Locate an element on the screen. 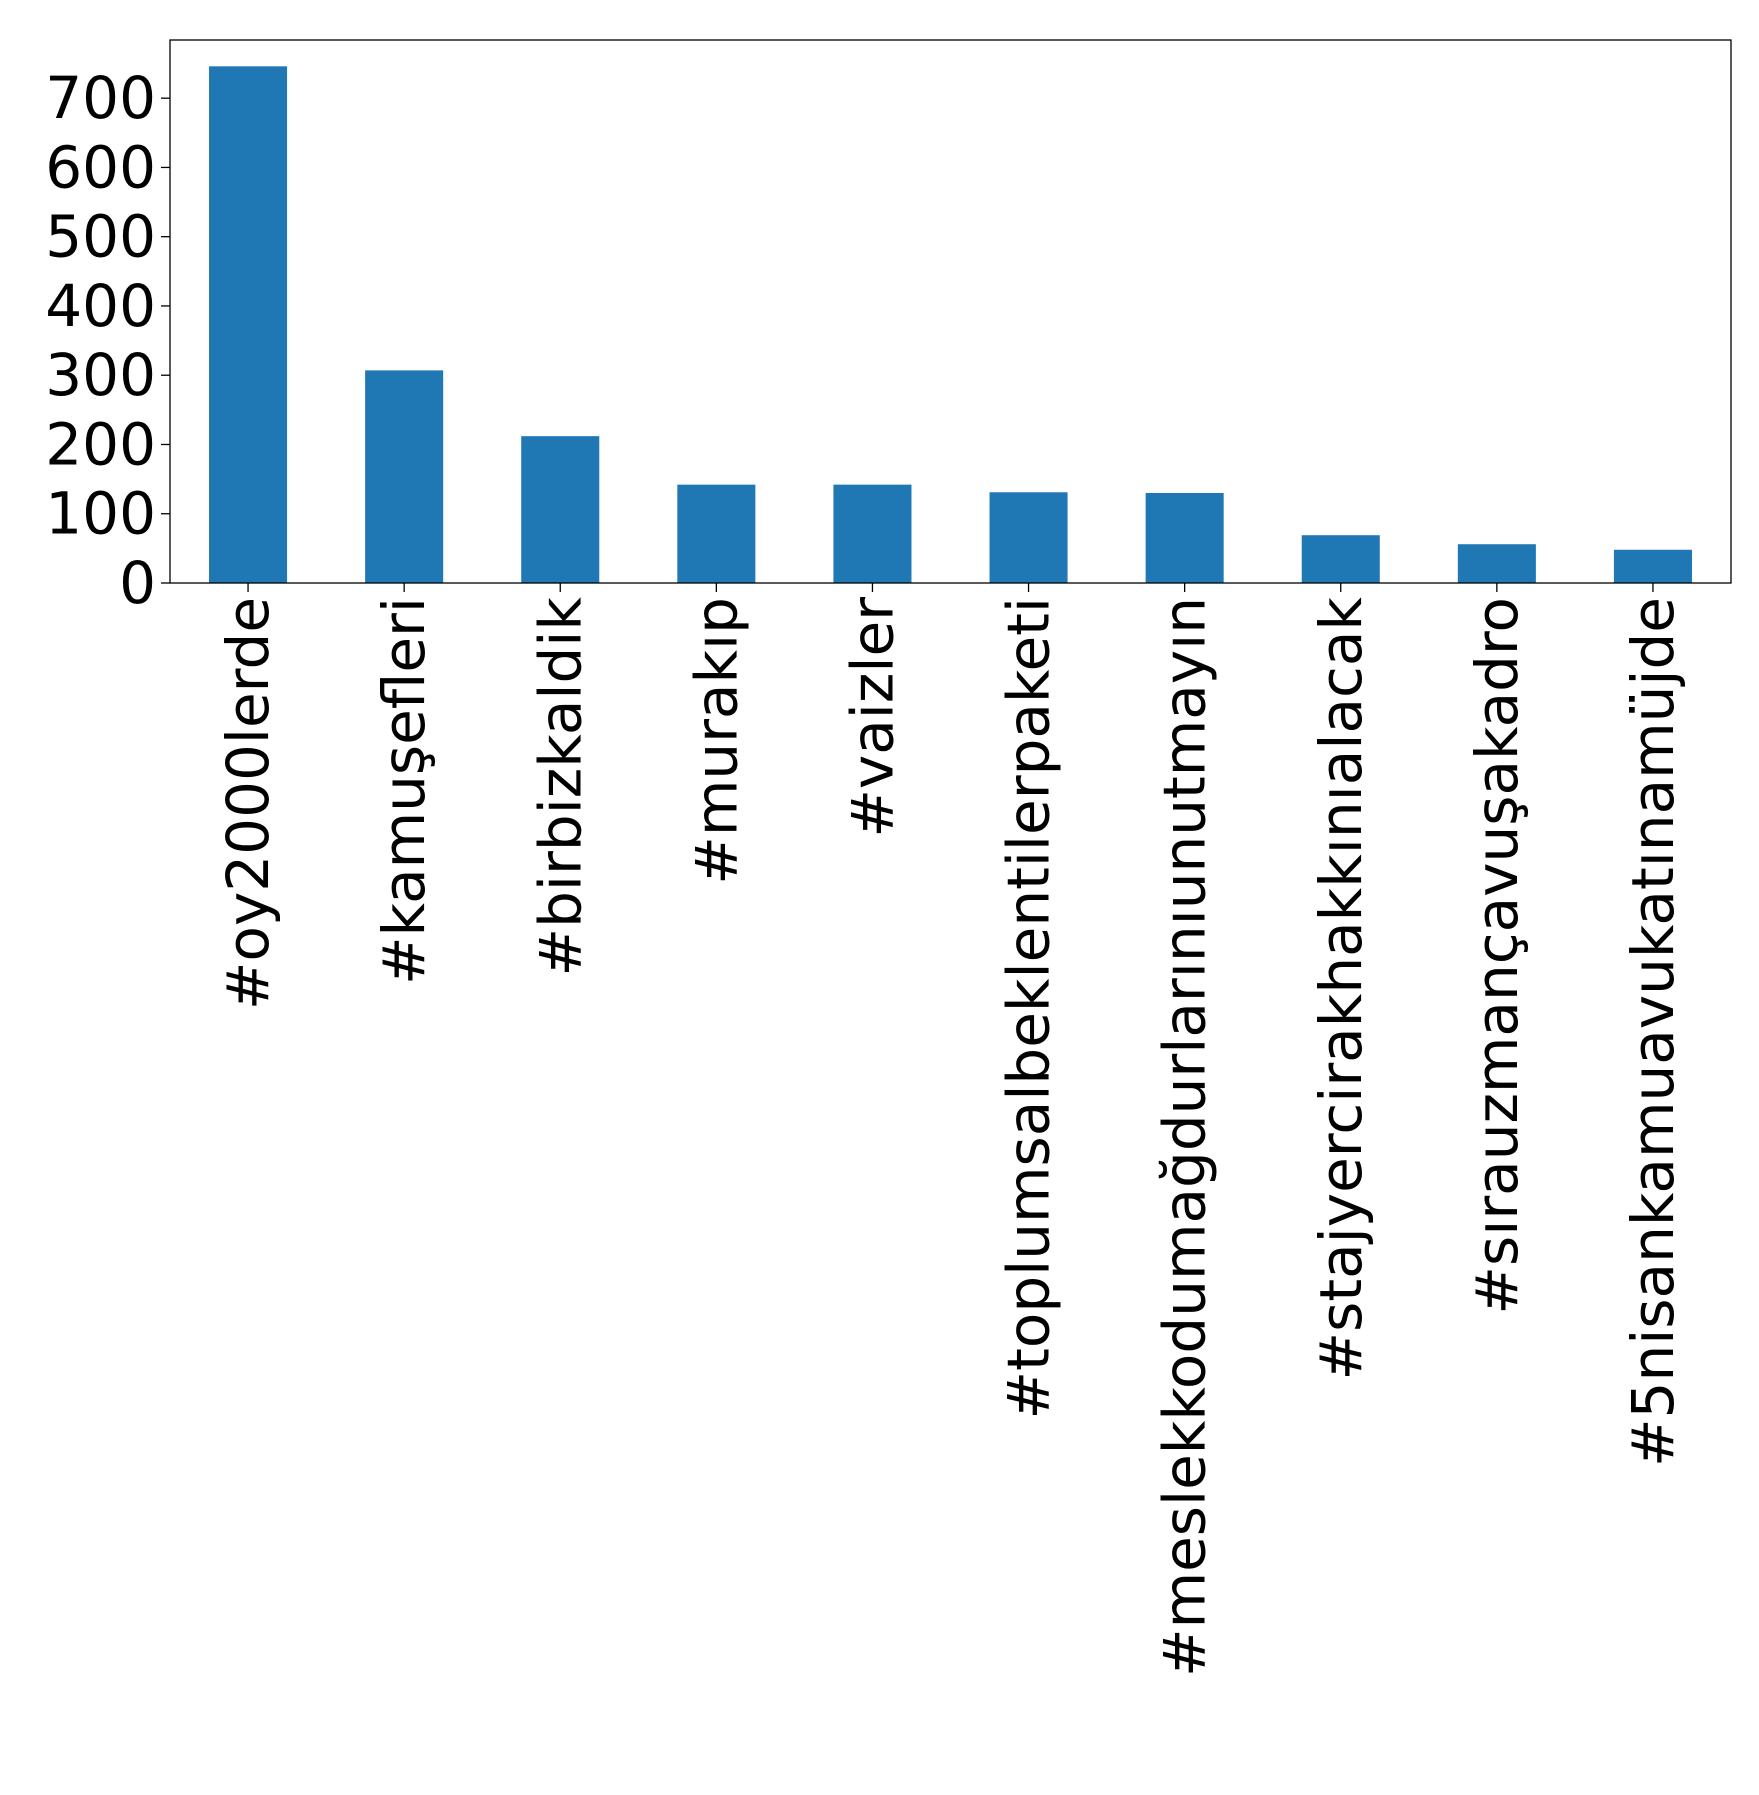 This screenshot has width=1759, height=1795. x-tick-label: #toplumsalbeklentilerpaketi is located at coordinates (1029, 1008).